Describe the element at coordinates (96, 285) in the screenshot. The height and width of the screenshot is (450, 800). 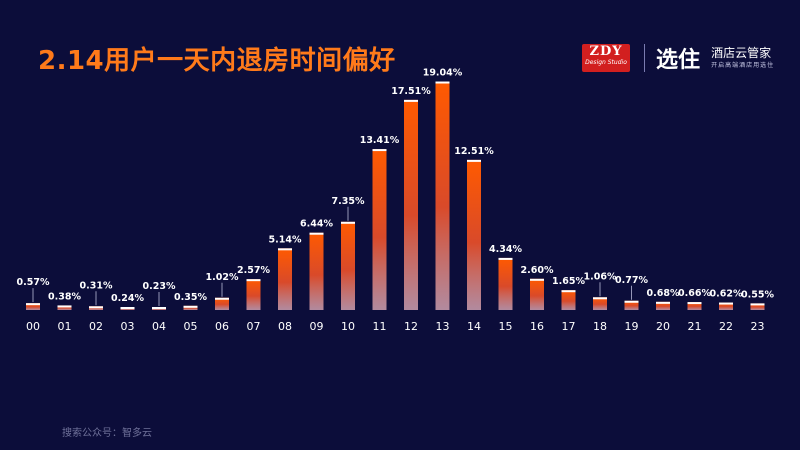
I see `data-label-02: 0.31%` at that location.